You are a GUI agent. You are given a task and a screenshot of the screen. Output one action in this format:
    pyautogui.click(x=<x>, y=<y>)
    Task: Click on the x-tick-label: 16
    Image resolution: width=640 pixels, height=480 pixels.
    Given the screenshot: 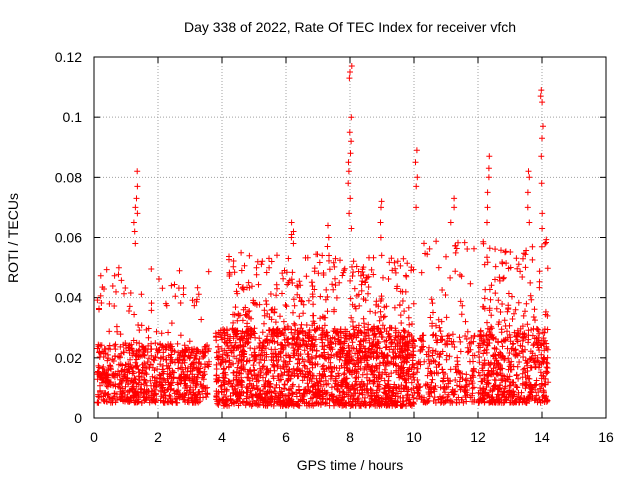 What is the action you would take?
    pyautogui.click(x=606, y=437)
    